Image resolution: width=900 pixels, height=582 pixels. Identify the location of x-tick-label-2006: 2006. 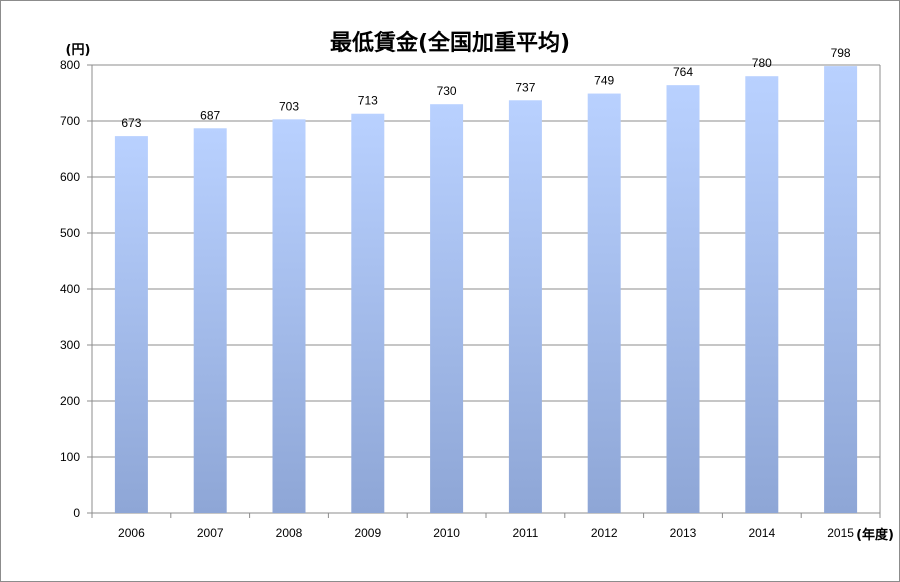
(131, 533).